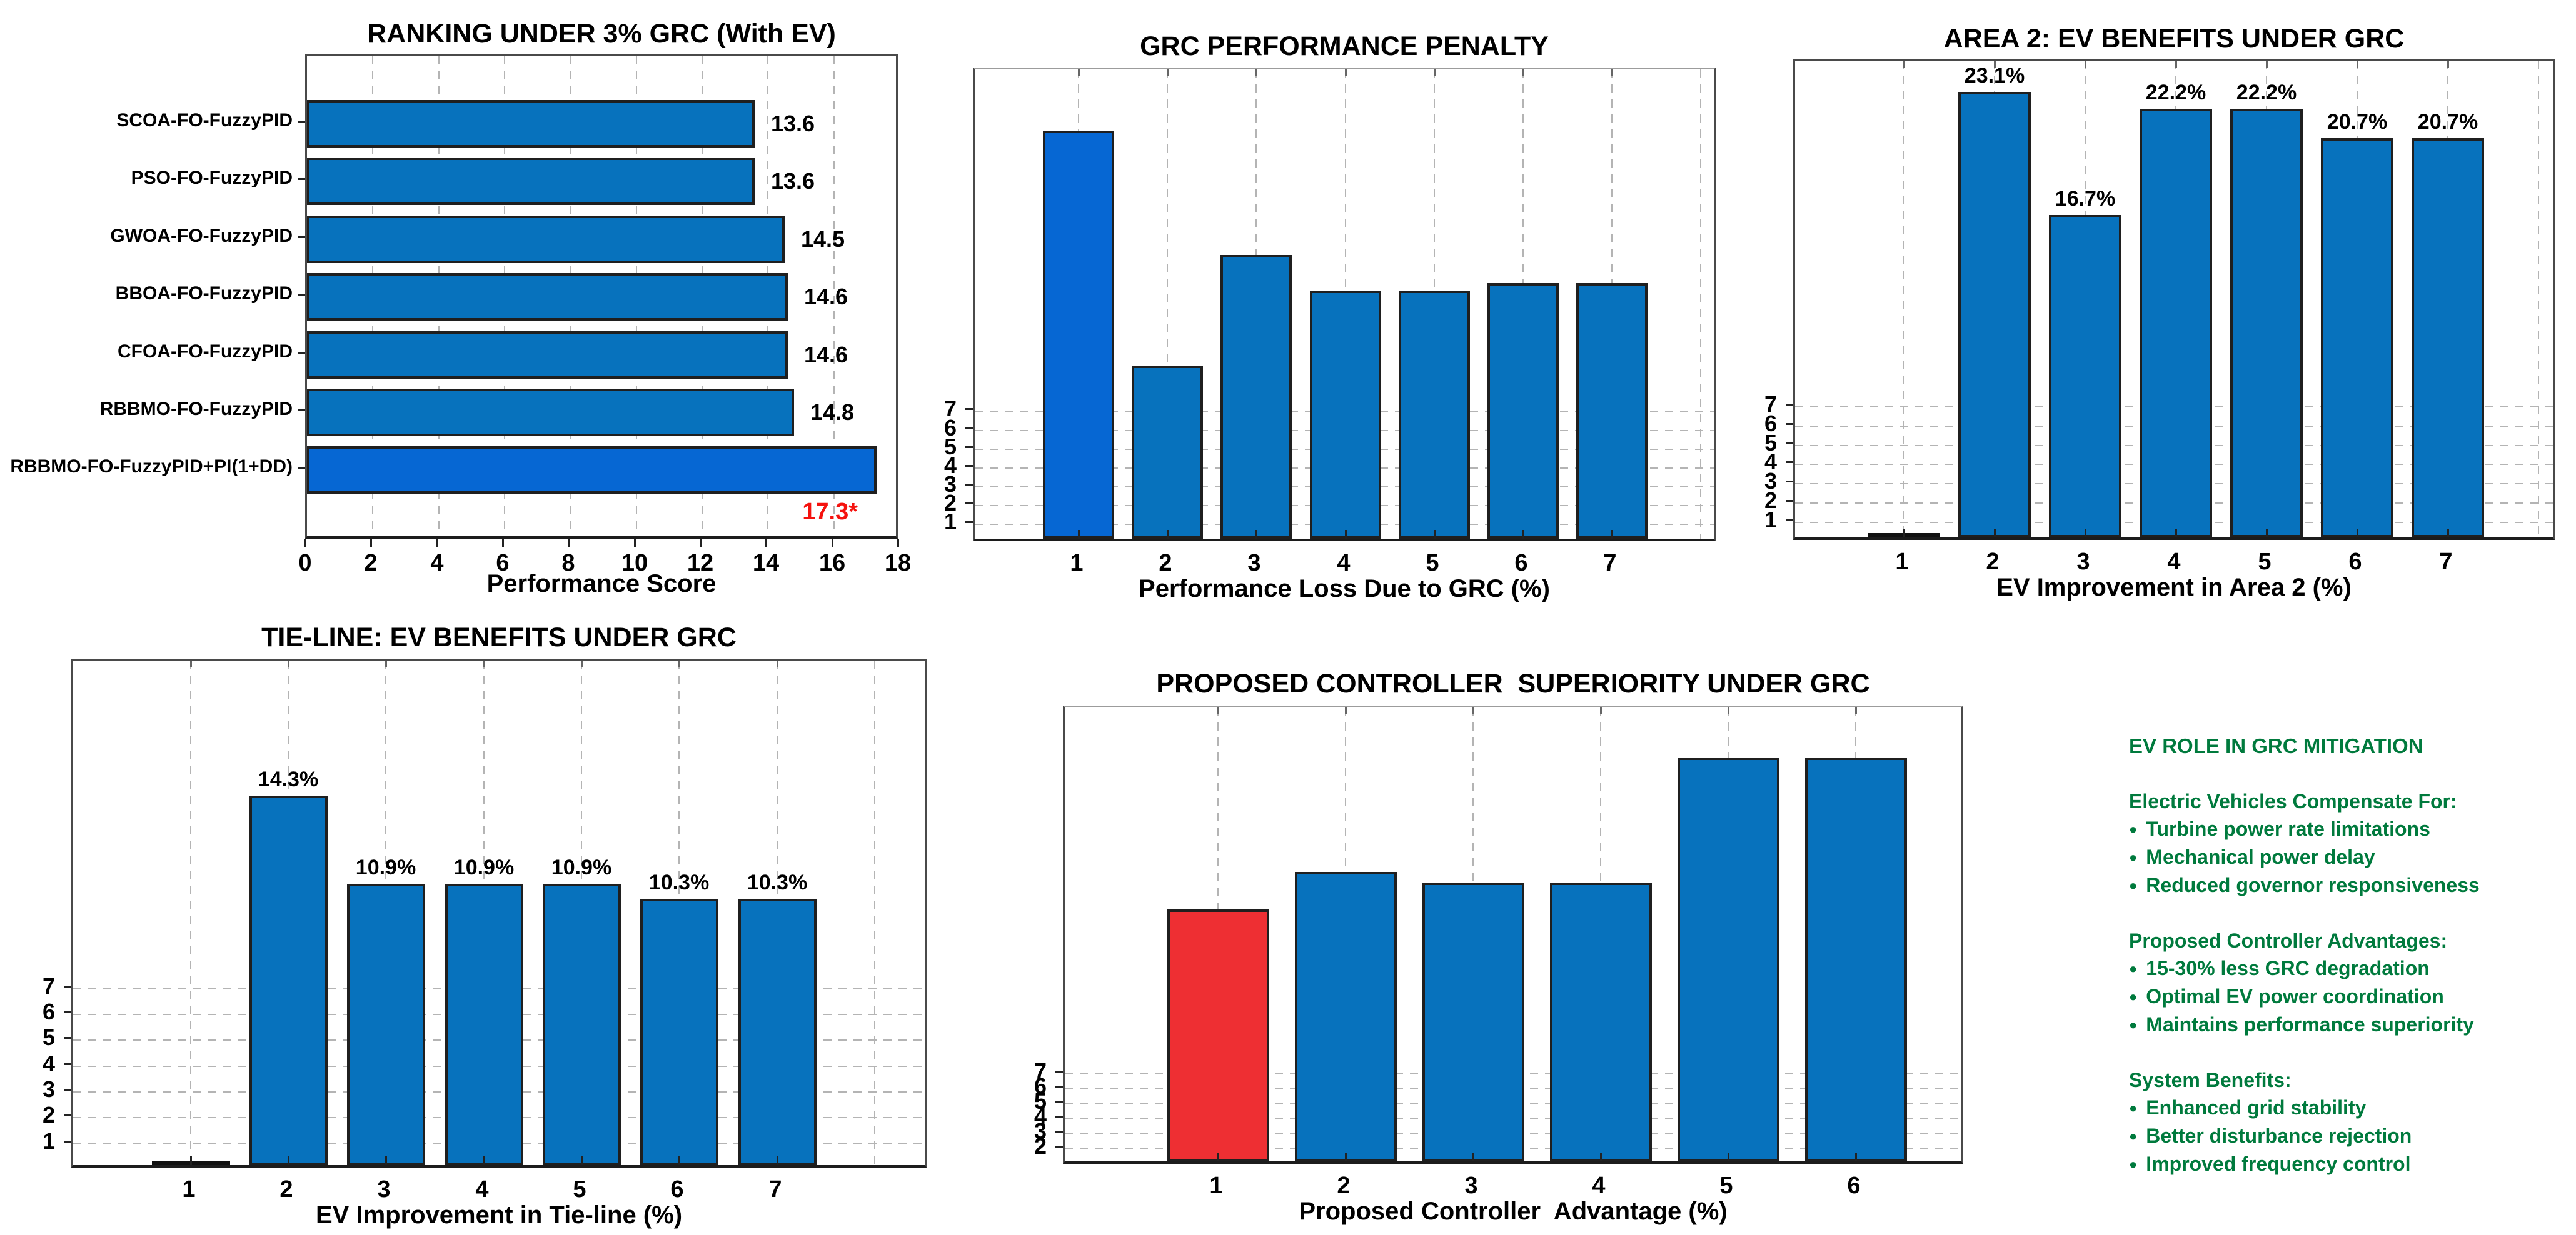 The image size is (2576, 1235). I want to click on category-label: GWOA-FO-FuzzyPID, so click(201, 236).